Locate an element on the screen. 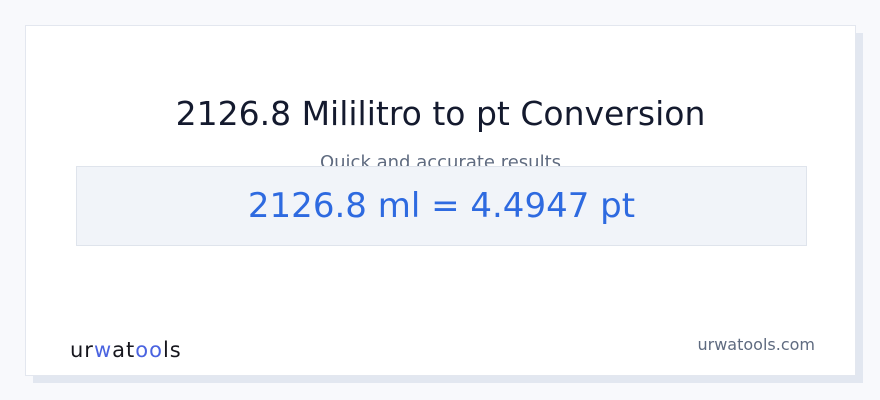 The image size is (880, 400). page-title: 2126.8 Mililitro to pt Conversion is located at coordinates (440, 113).